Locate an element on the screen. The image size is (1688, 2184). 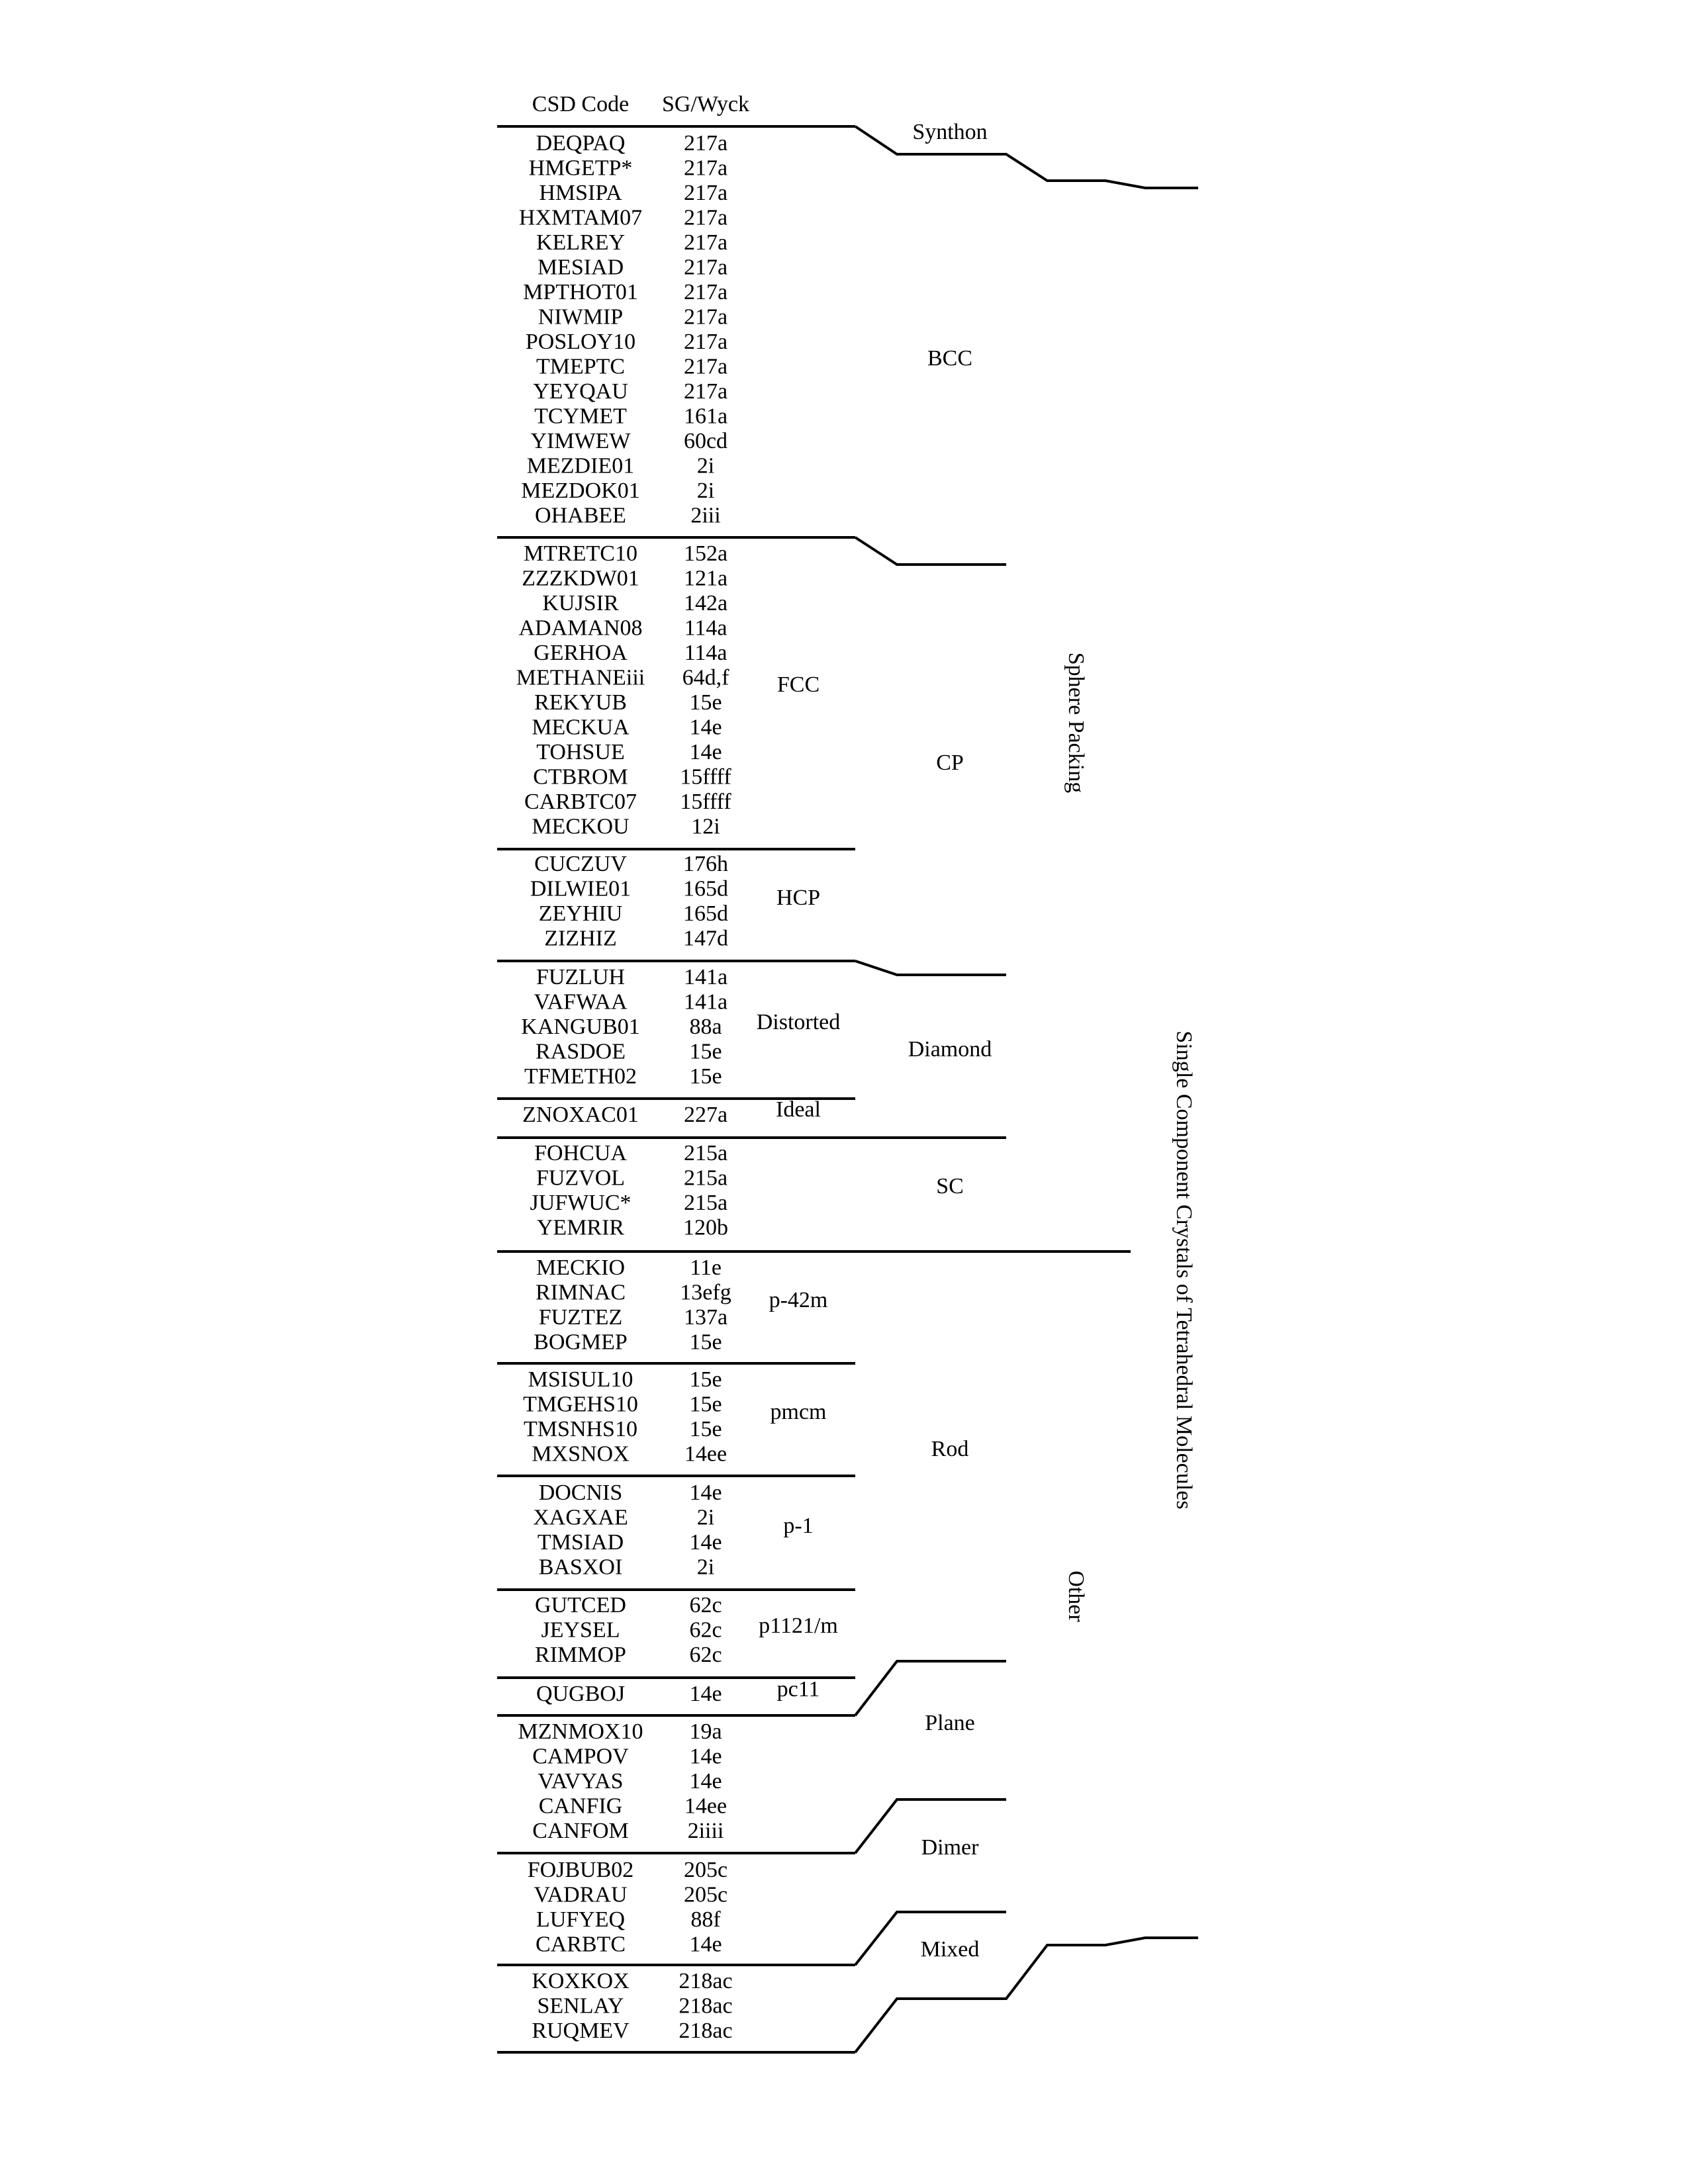
row-sg-wyck: 62c is located at coordinates (705, 1605).